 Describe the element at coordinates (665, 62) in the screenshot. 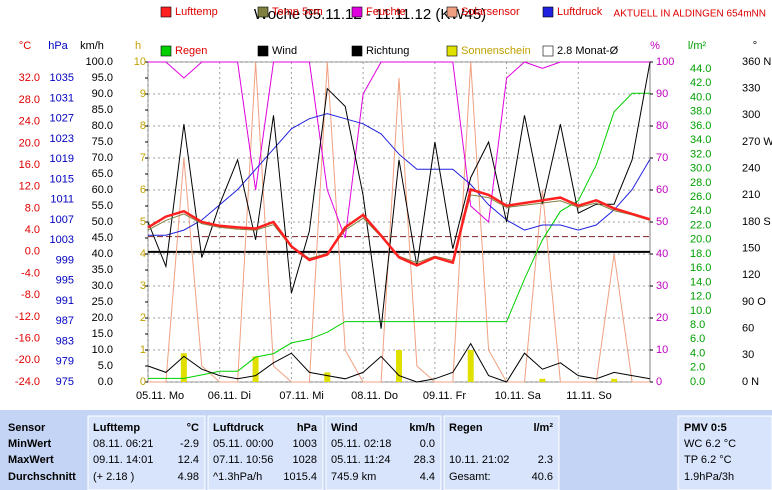

I see `y-tick-label: 100` at that location.